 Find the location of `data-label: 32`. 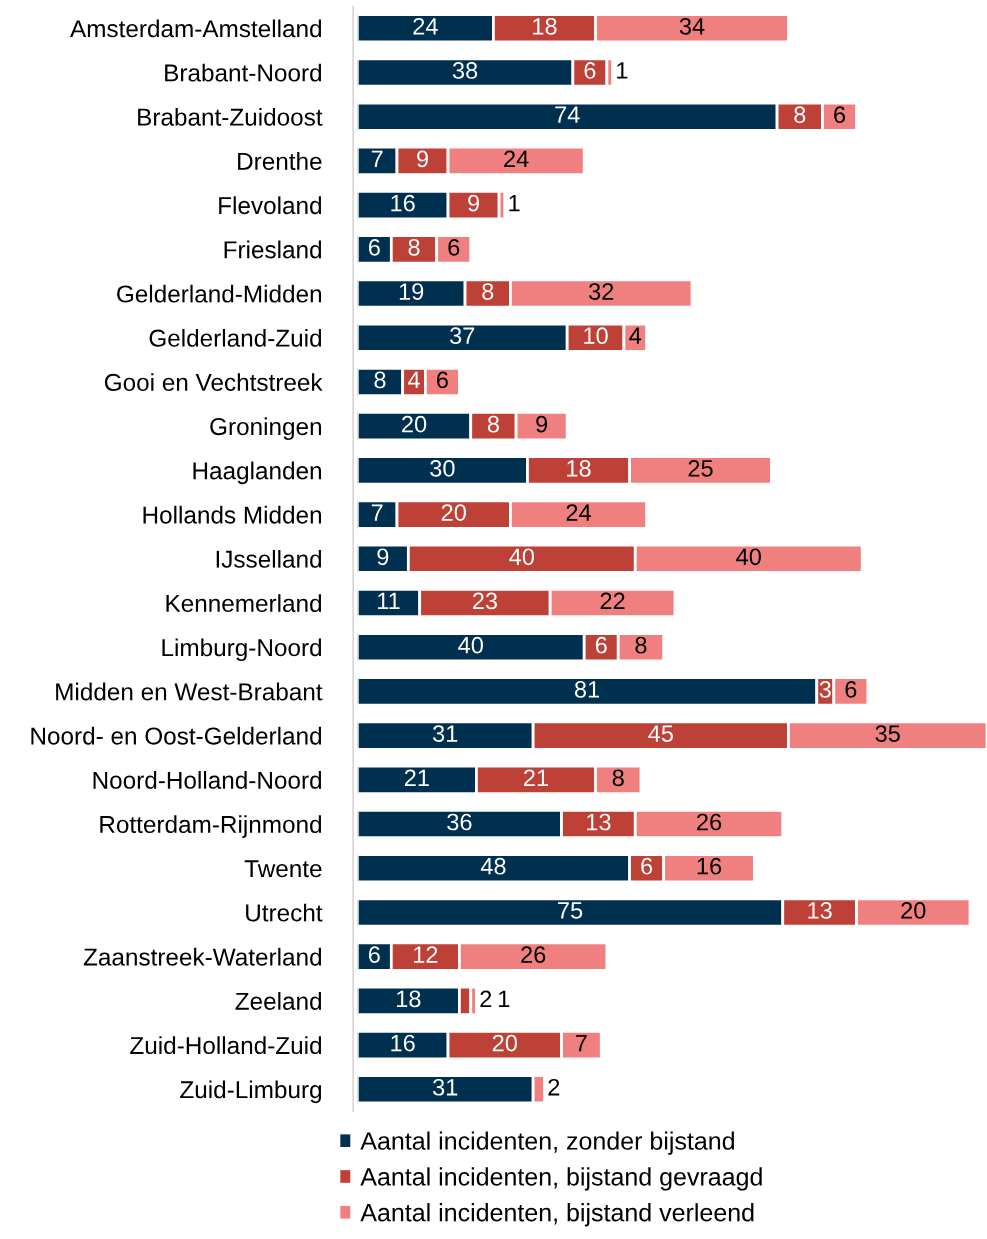

data-label: 32 is located at coordinates (601, 291).